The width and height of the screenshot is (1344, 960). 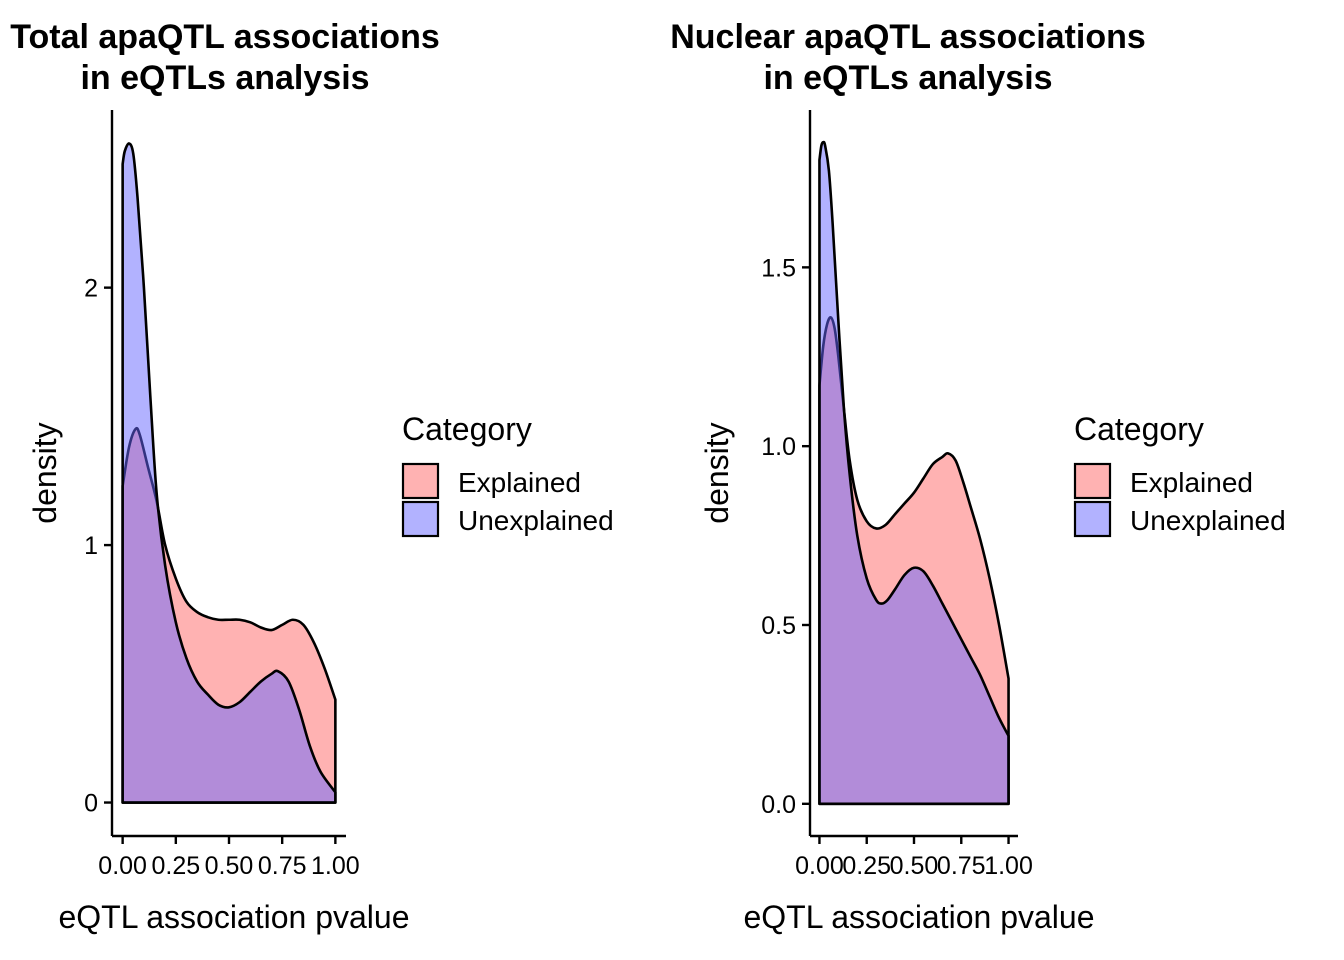 I want to click on y-tick-label: 0.0, so click(x=778, y=805).